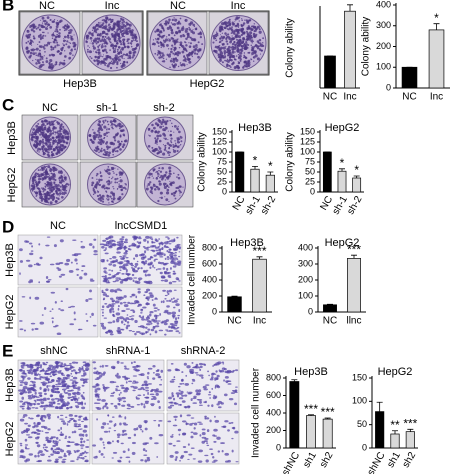  Describe the element at coordinates (330, 321) in the screenshot. I see `x-tick-label: NC` at that location.